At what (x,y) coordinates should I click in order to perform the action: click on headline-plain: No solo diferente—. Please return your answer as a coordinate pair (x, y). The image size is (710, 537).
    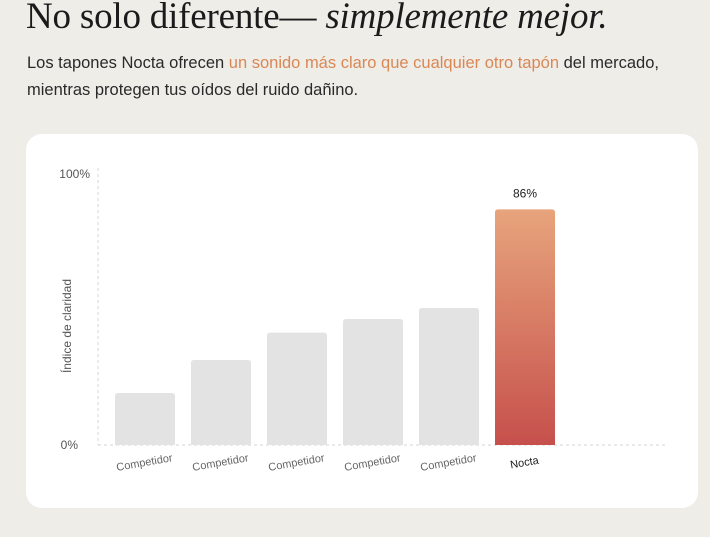
    Looking at the image, I should click on (171, 18).